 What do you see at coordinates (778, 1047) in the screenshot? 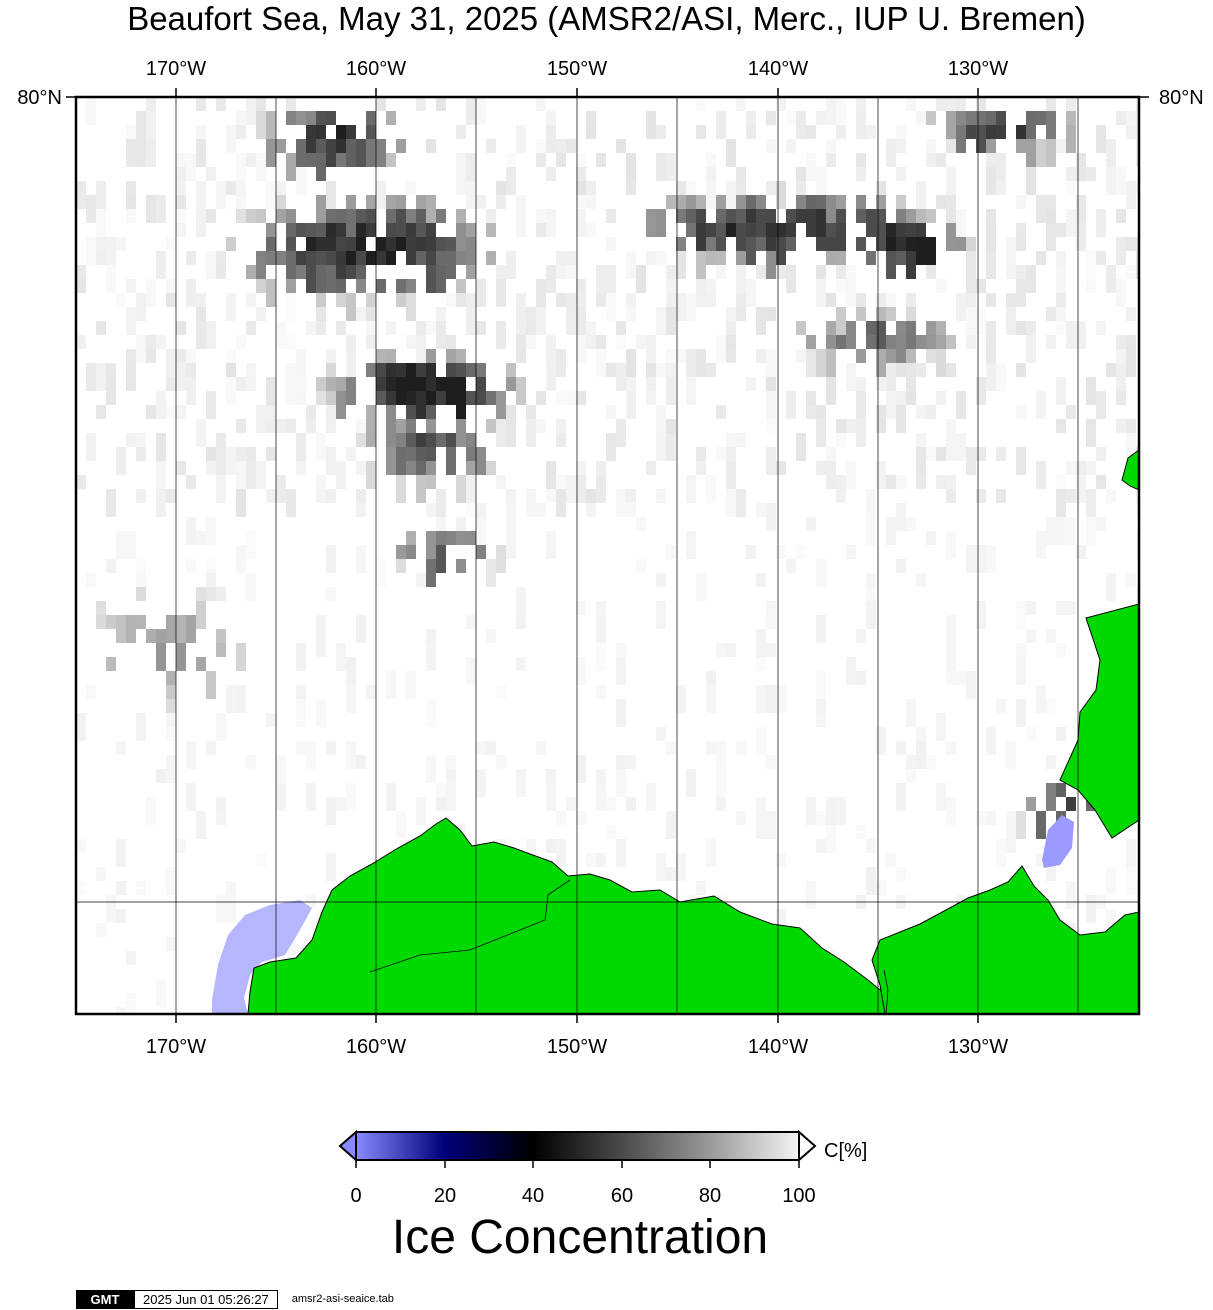
I see `lon-label-bottom: 140°W` at bounding box center [778, 1047].